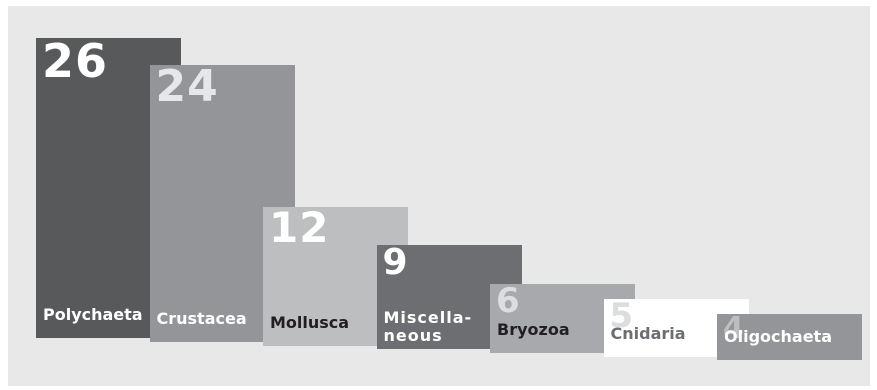  Describe the element at coordinates (93, 314) in the screenshot. I see `bar-category-label: Polychaeta` at that location.